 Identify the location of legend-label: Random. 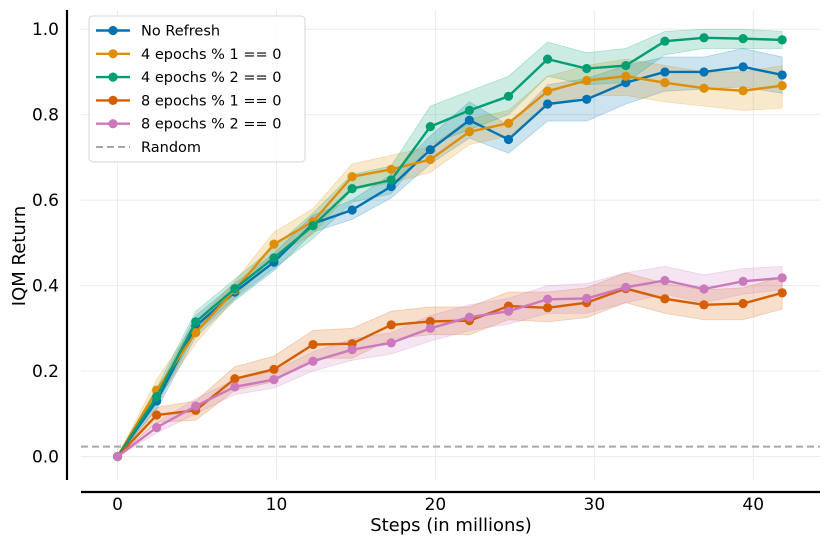
(171, 148).